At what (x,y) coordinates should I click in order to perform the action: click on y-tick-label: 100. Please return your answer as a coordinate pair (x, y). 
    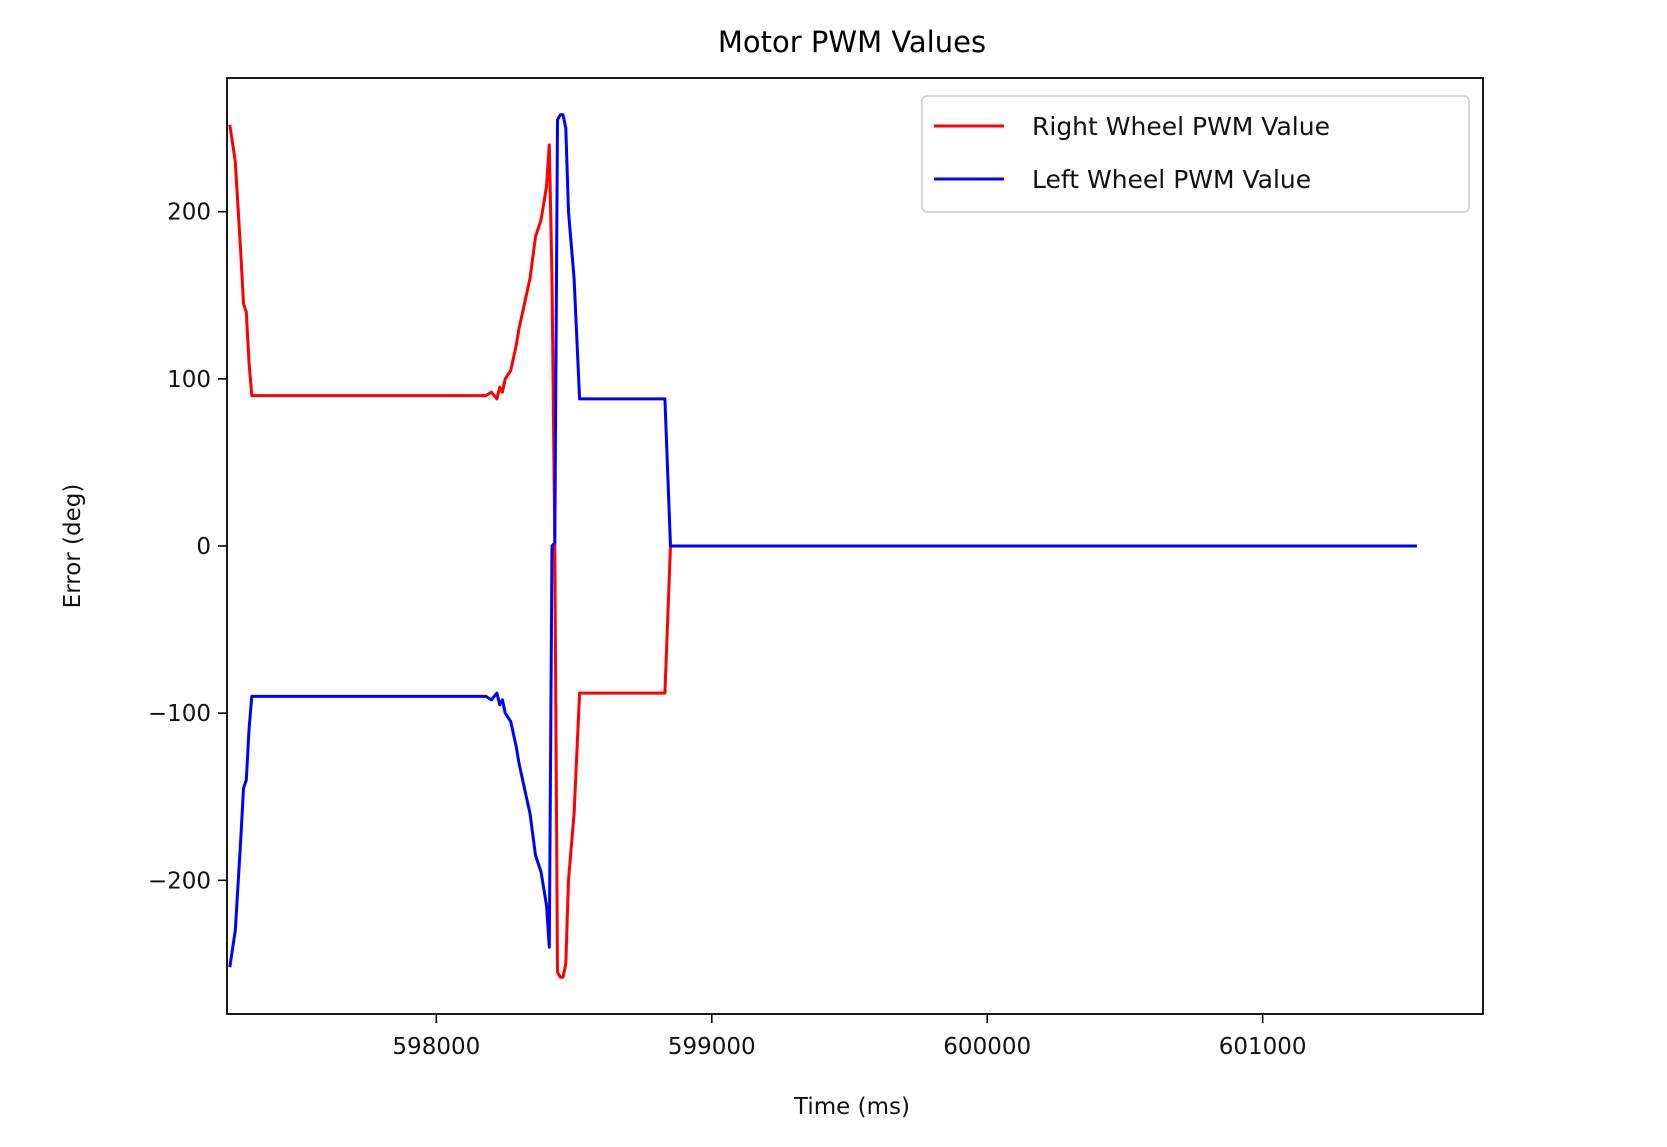
    Looking at the image, I should click on (189, 380).